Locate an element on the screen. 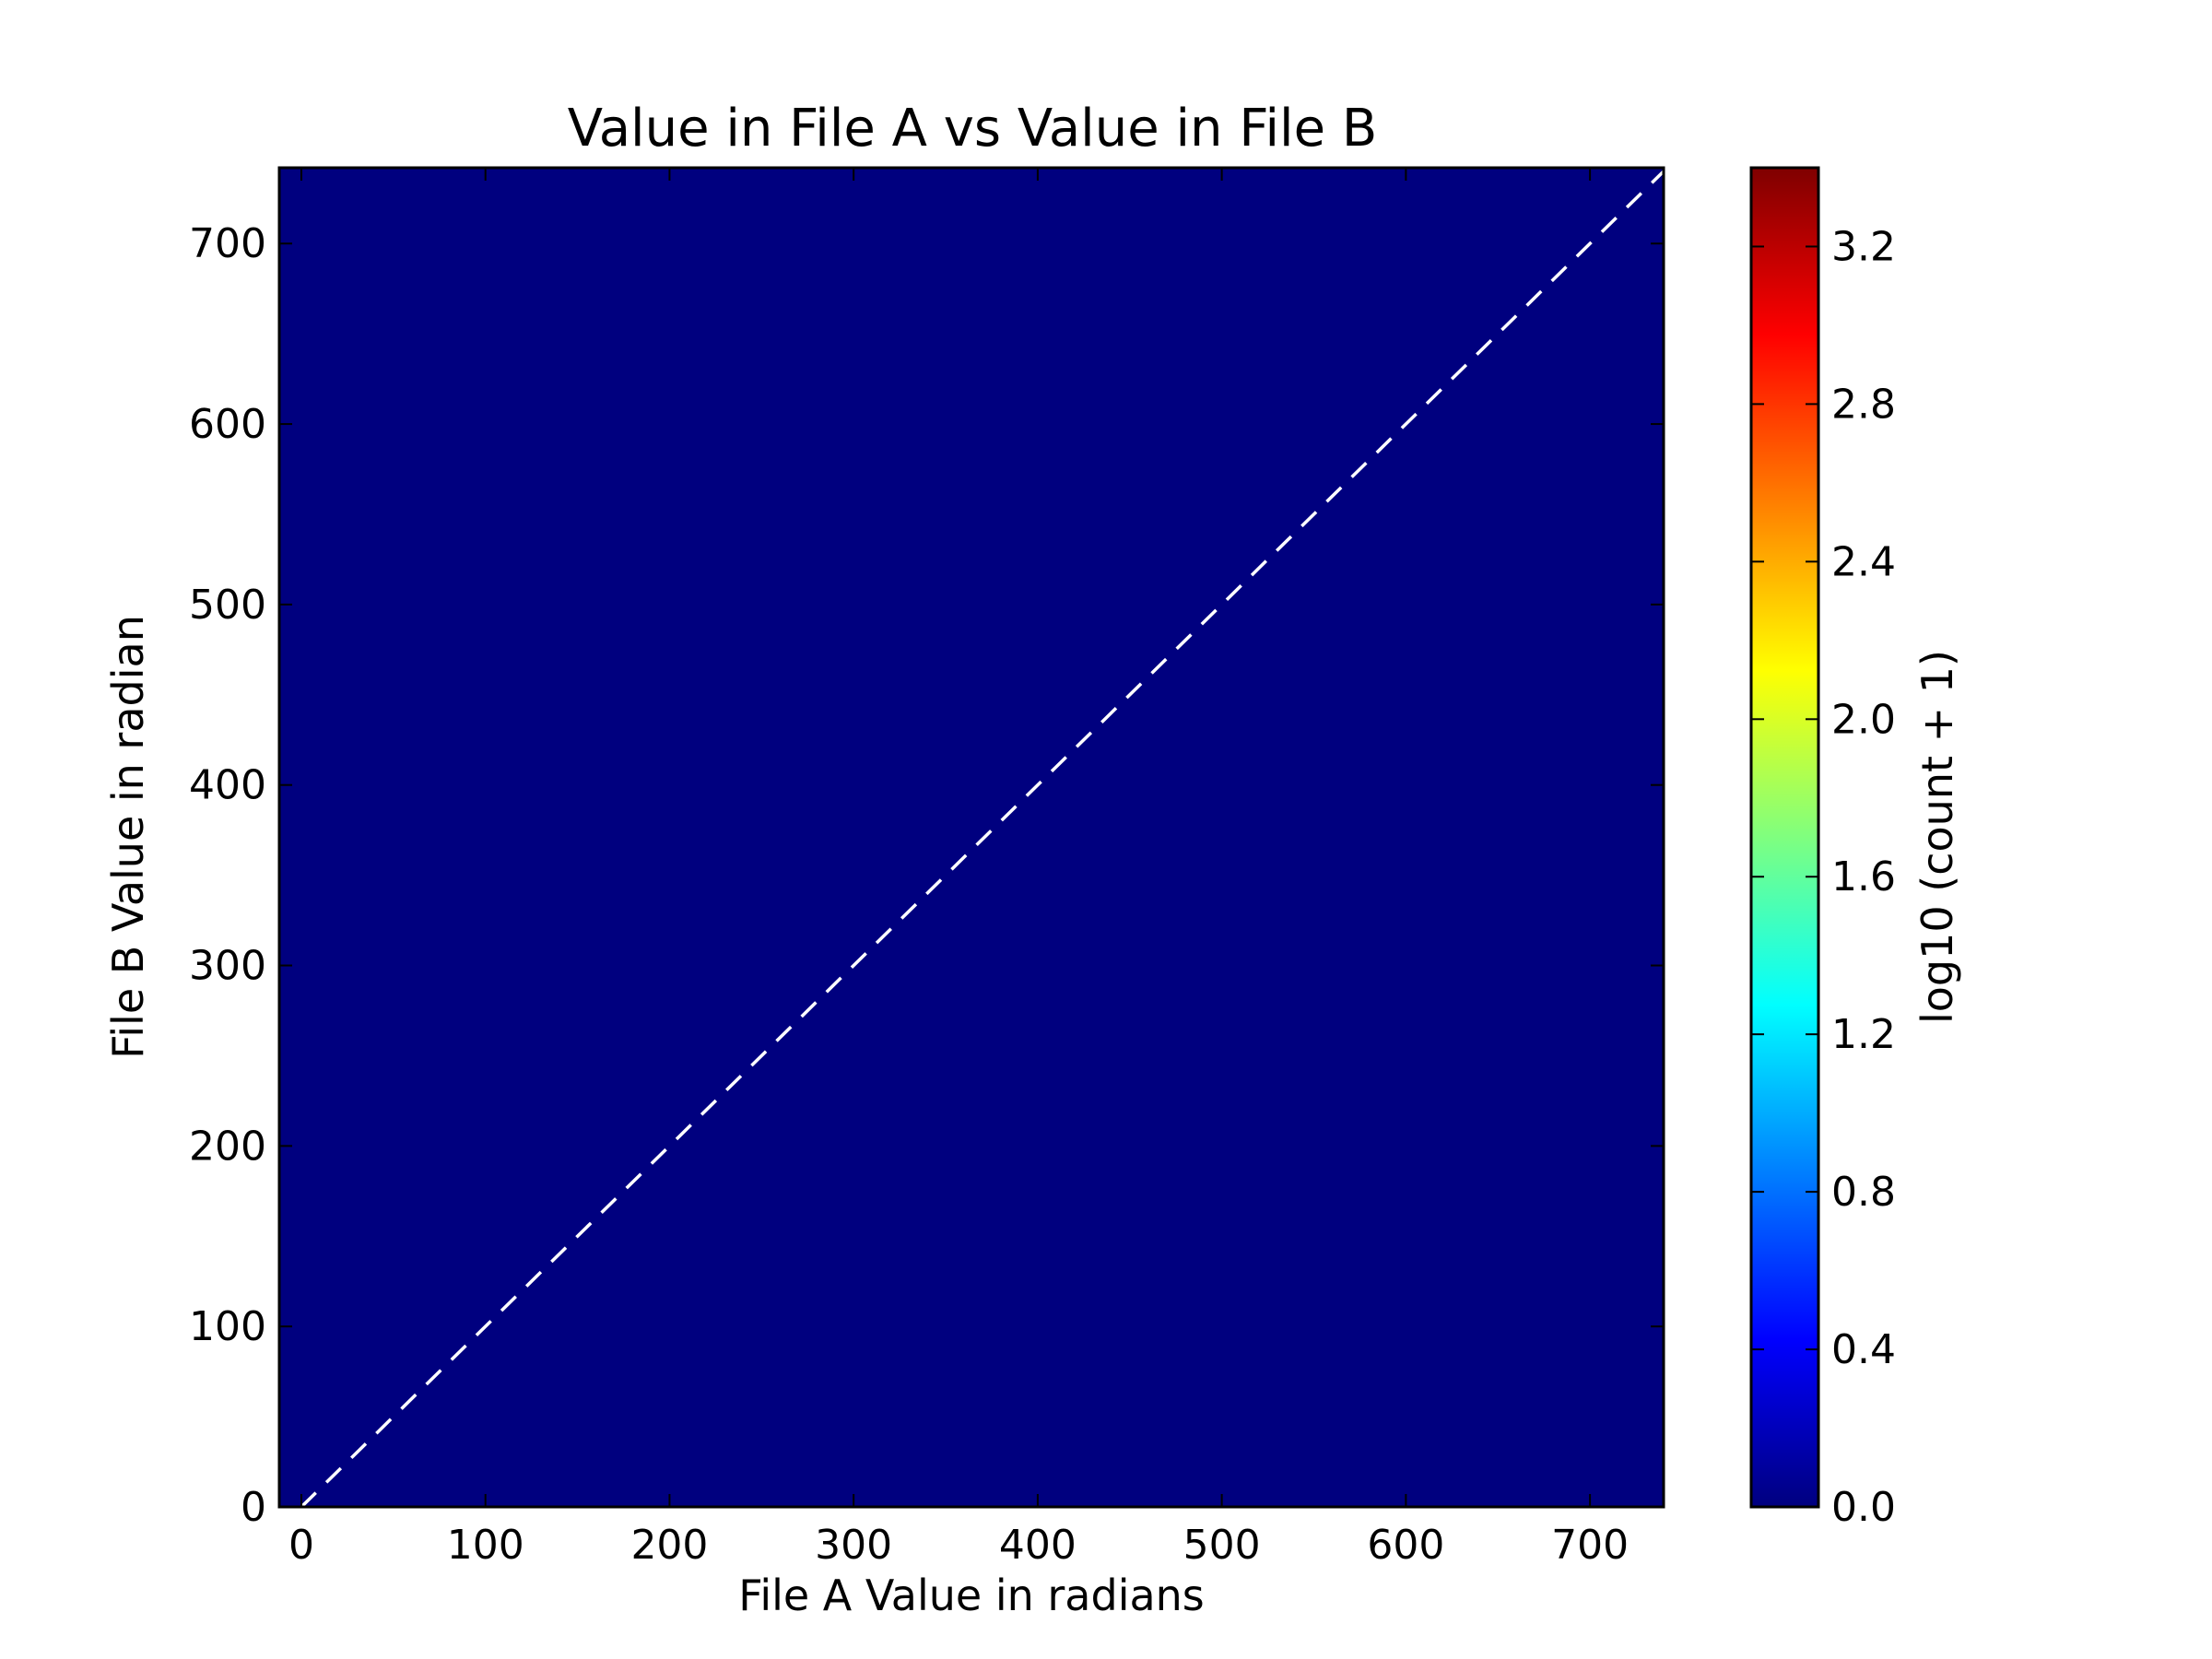 This screenshot has width=2212, height=1659. y-tick-label: 500 is located at coordinates (227, 605).